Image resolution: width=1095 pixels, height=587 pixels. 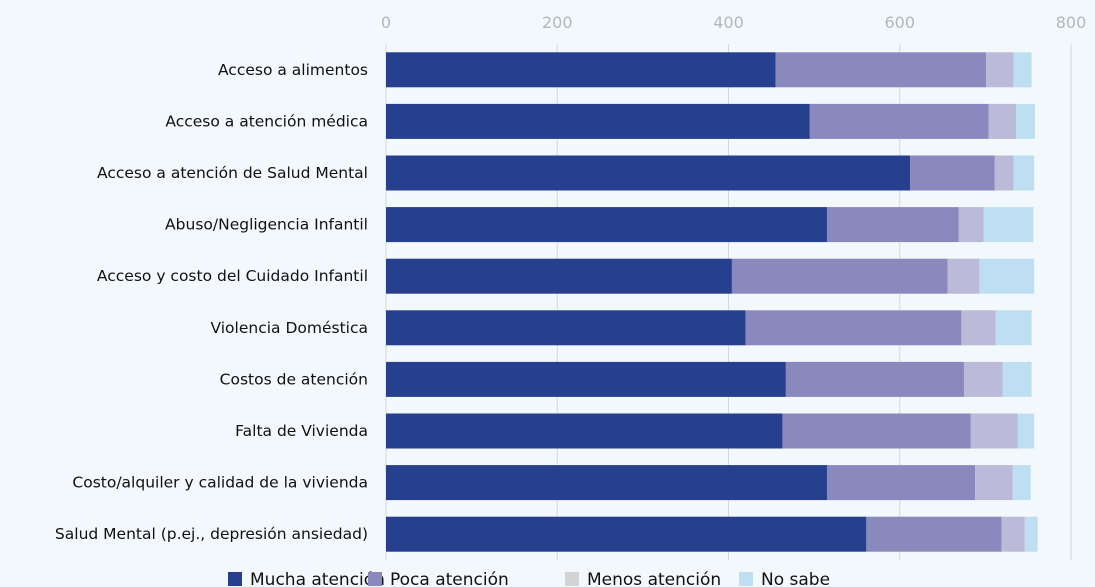 What do you see at coordinates (449, 578) in the screenshot?
I see `legend-label: Poca atención` at bounding box center [449, 578].